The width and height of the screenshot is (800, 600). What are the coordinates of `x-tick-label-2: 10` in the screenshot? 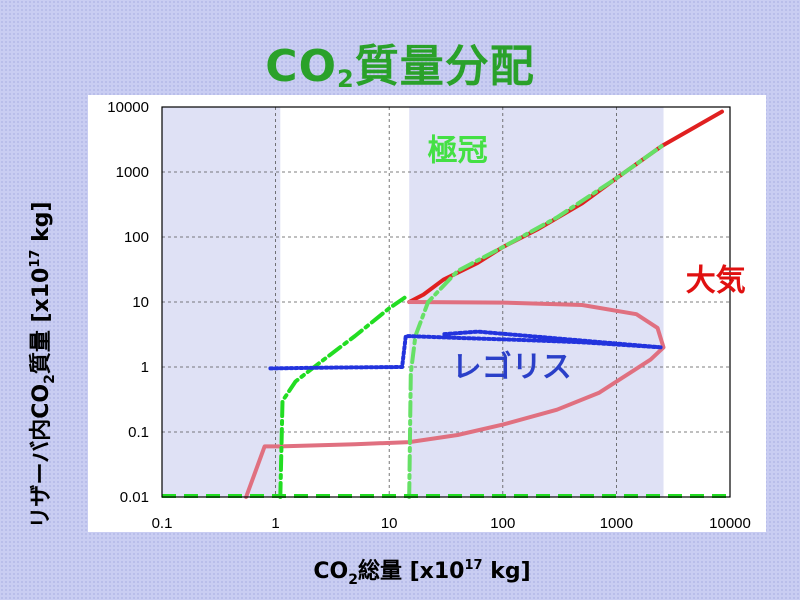 It's located at (389, 523).